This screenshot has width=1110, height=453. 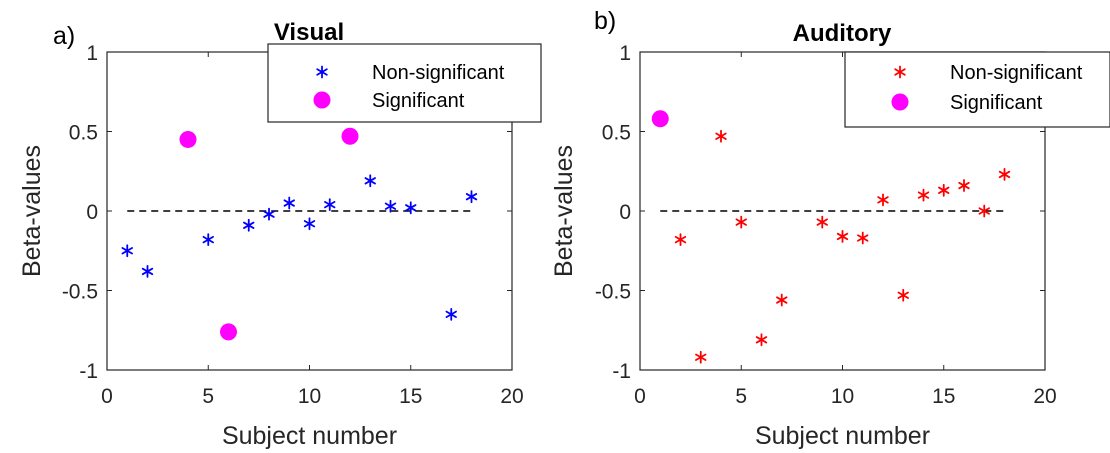 I want to click on panel-label: b), so click(x=605, y=21).